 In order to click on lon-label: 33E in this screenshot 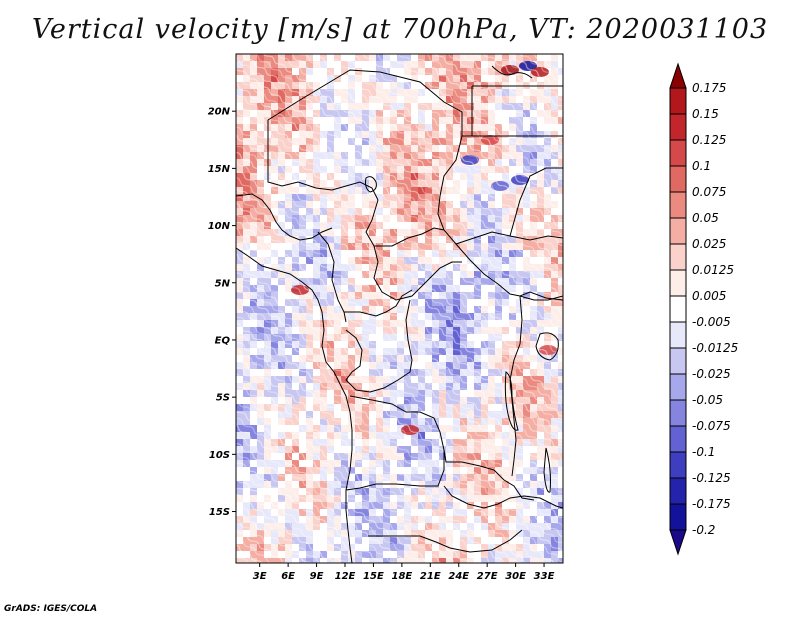, I will do `click(544, 576)`.